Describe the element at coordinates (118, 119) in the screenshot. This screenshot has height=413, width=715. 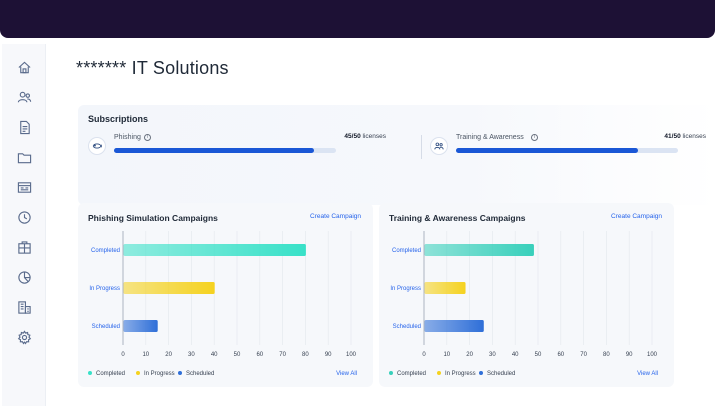
I see `subscriptions-title: Subscriptions` at that location.